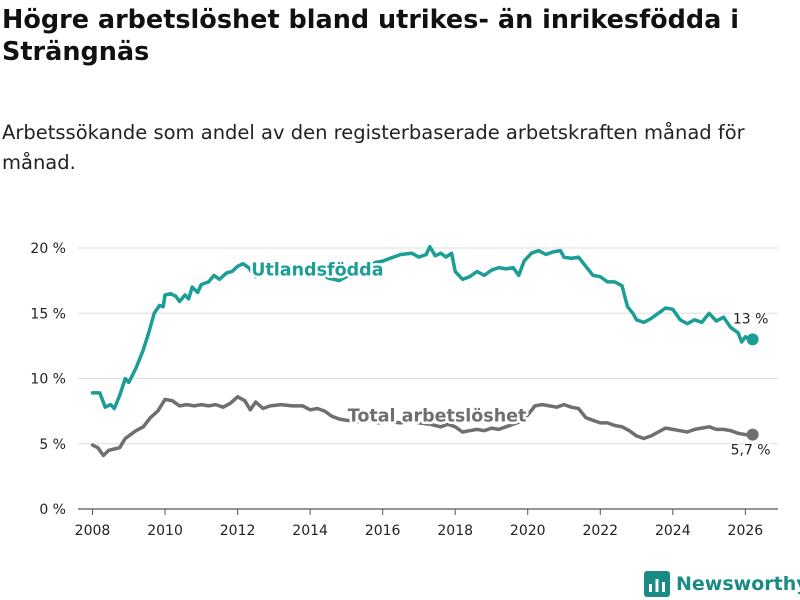 Image resolution: width=800 pixels, height=600 pixels. Describe the element at coordinates (437, 417) in the screenshot. I see `series-name-label: Total arbetslöshet` at that location.